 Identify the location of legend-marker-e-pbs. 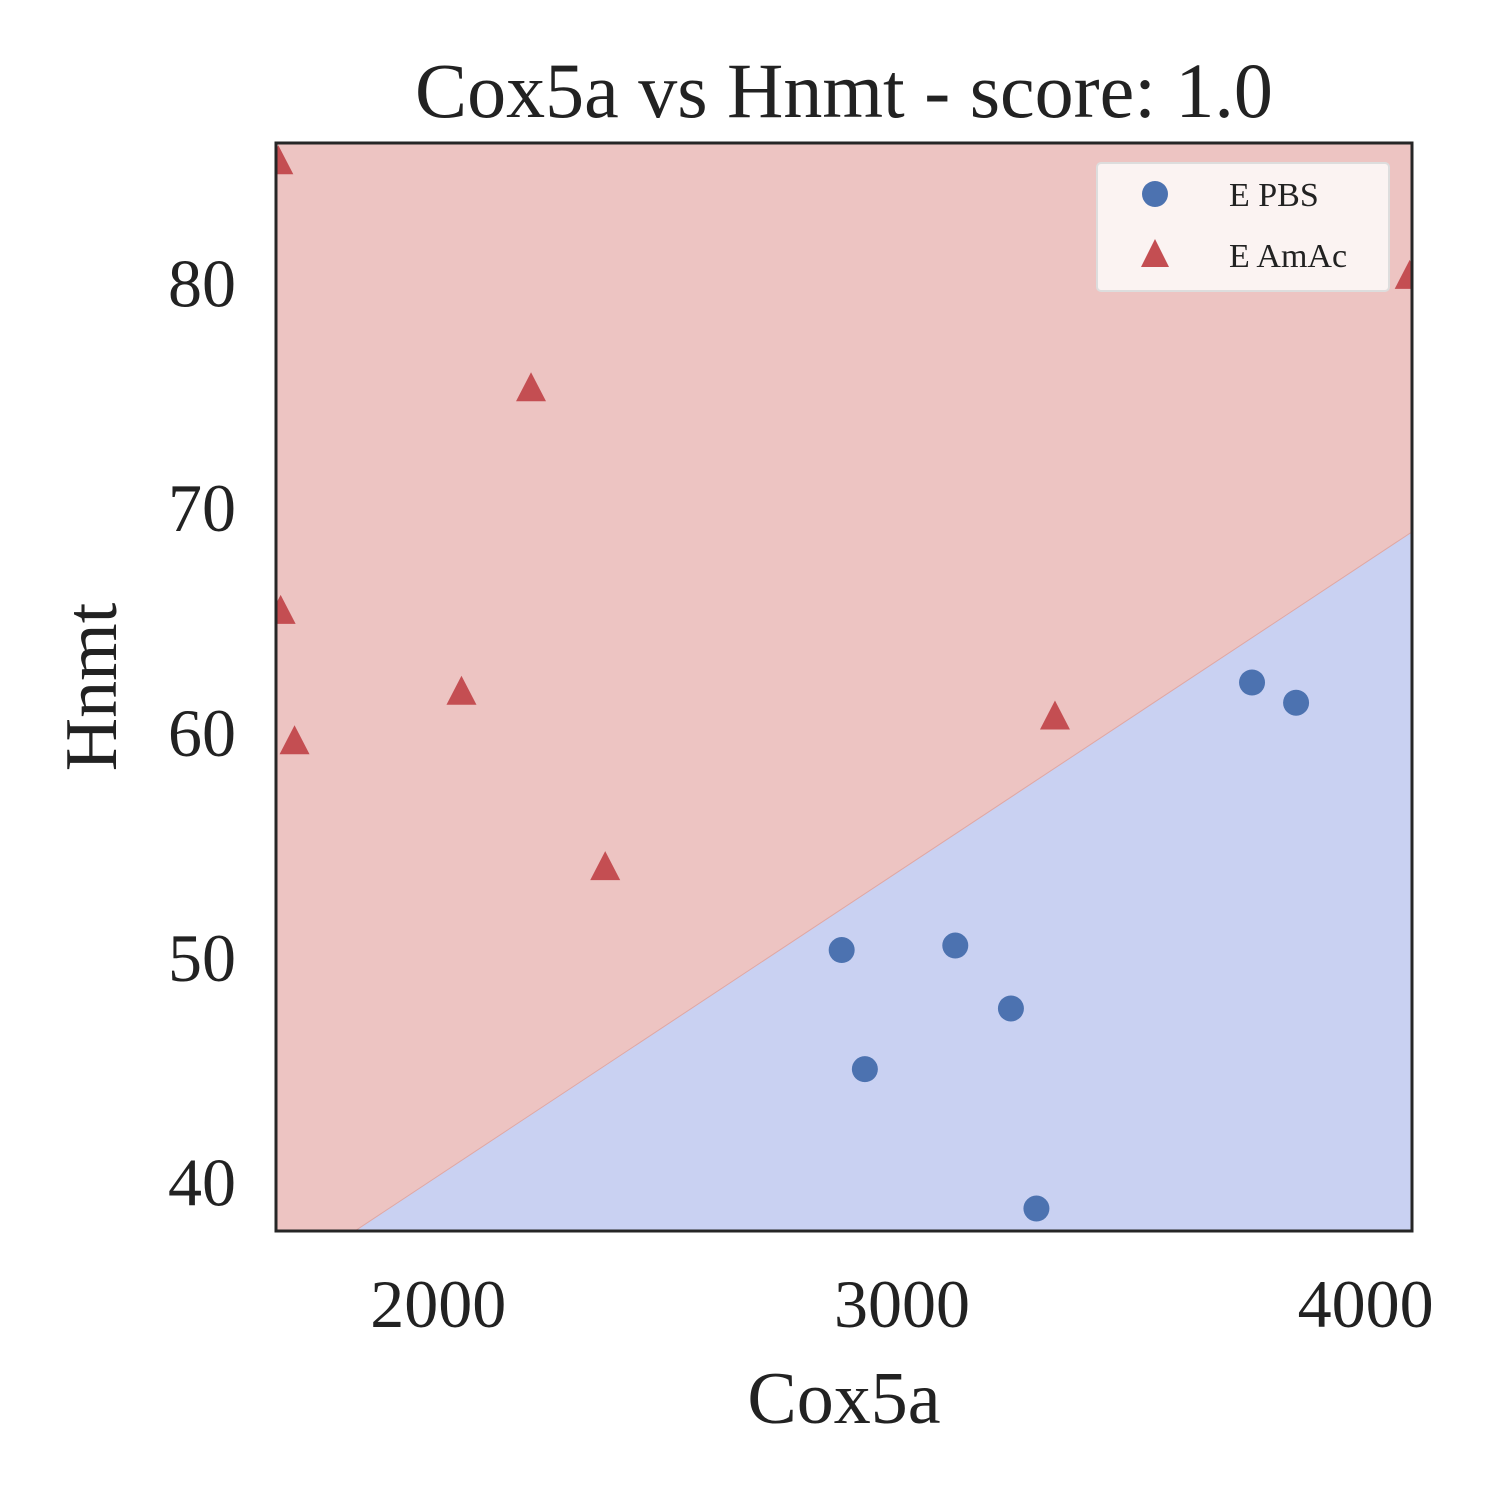
(1155, 194).